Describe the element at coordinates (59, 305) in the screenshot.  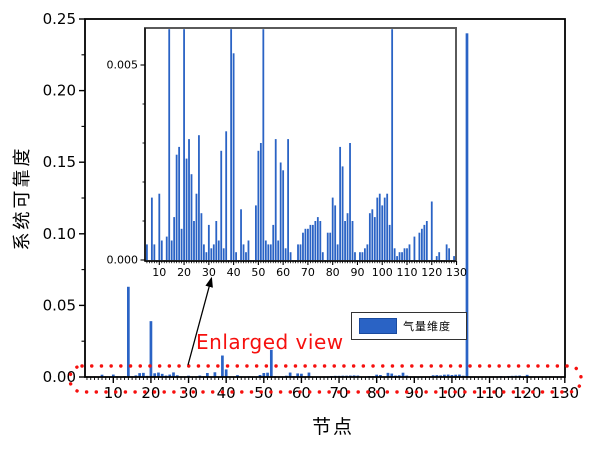
I see `svg-text: 0.05` at that location.